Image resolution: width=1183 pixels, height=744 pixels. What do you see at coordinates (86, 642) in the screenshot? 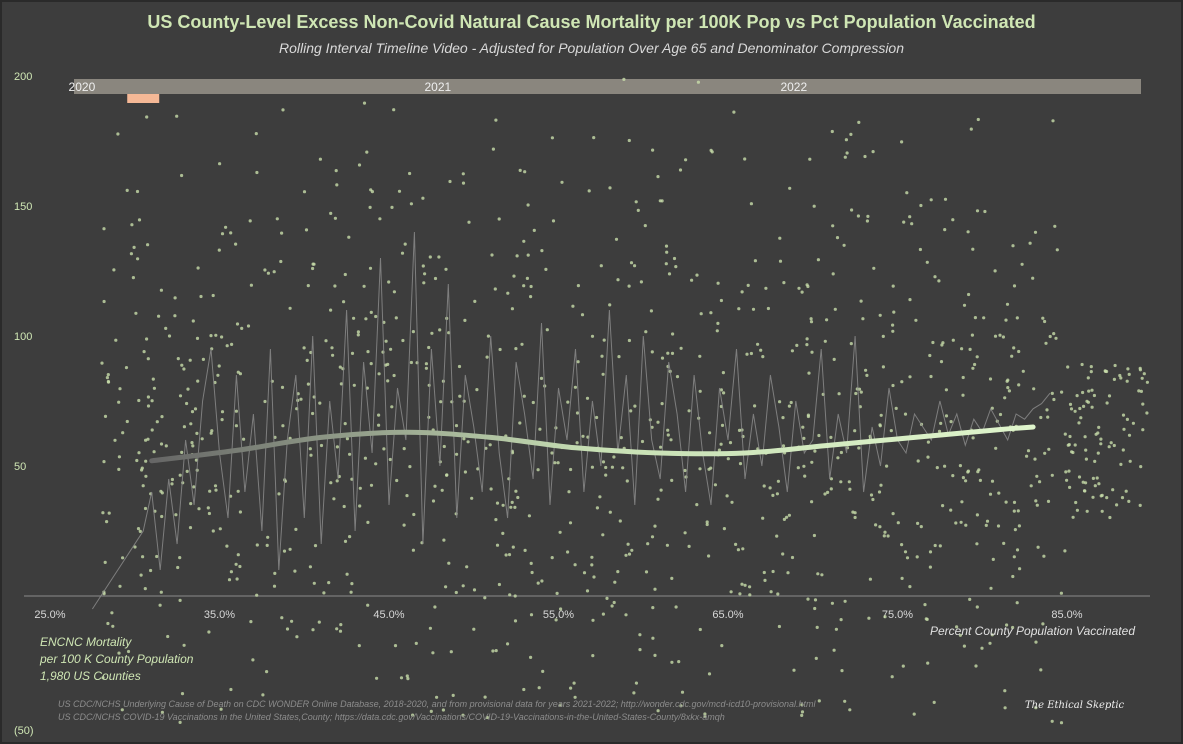
I see `y-label-line-1: ENCNC Mortality` at bounding box center [86, 642].